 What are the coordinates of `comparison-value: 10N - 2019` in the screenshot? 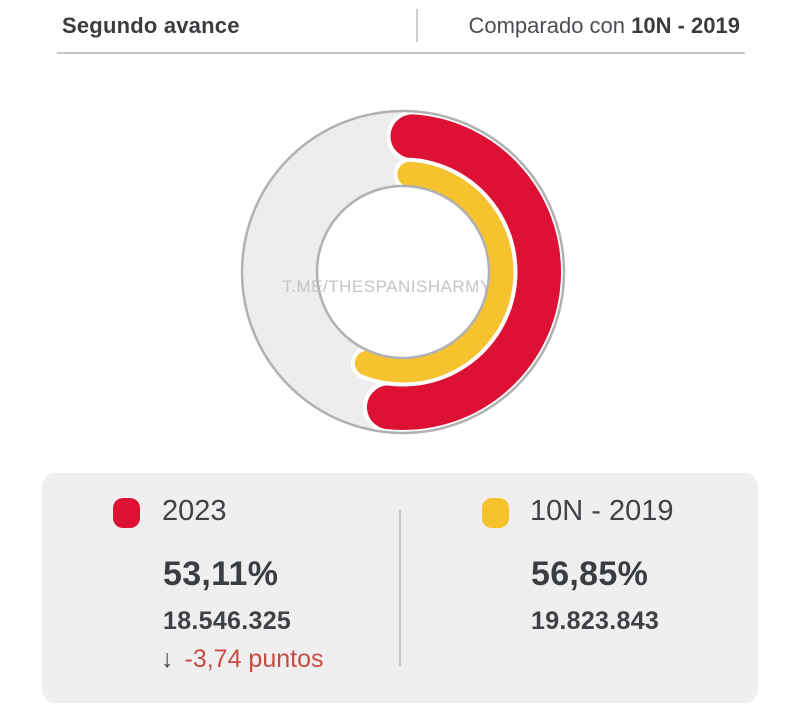 It's located at (685, 25).